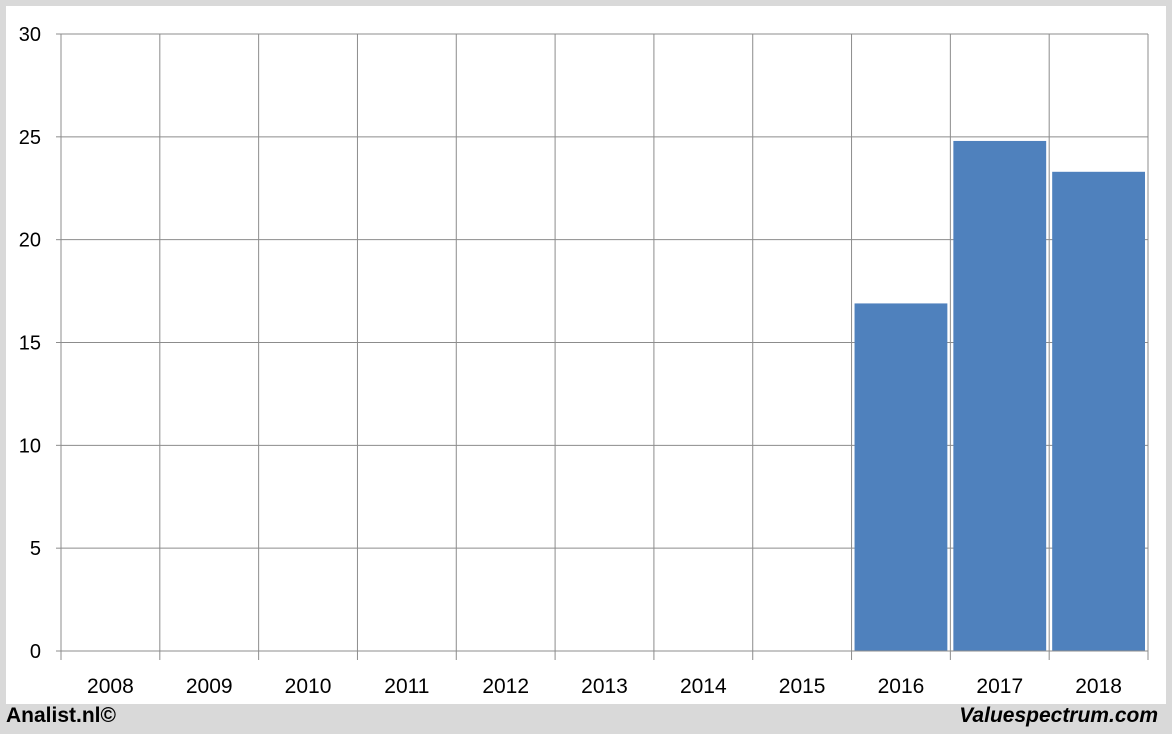 This screenshot has height=734, width=1172. What do you see at coordinates (30, 446) in the screenshot?
I see `y-tick-label: 10` at bounding box center [30, 446].